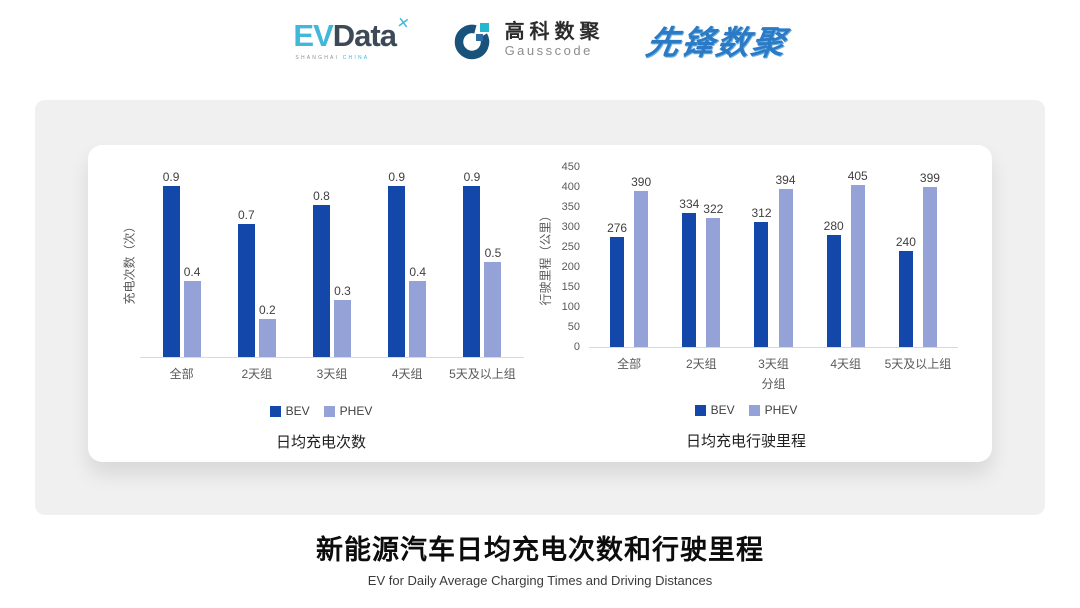 This screenshot has width=1080, height=608. What do you see at coordinates (641, 261) in the screenshot?
I see `bar-wrap: 390` at bounding box center [641, 261].